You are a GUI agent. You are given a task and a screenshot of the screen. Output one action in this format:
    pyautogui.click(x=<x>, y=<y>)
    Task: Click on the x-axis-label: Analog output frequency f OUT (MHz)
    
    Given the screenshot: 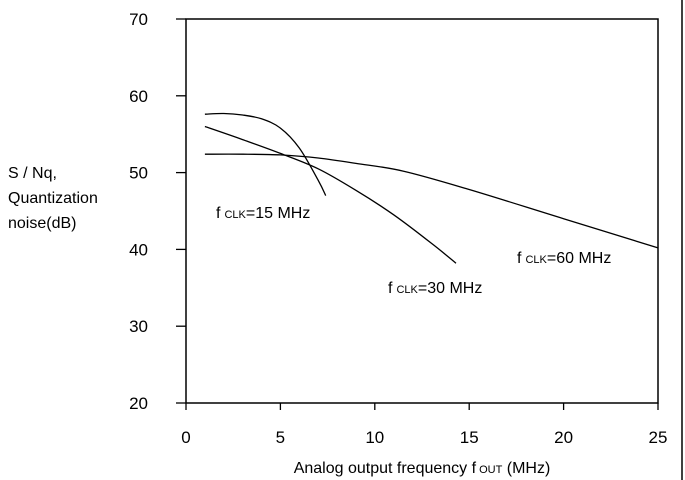 What is the action you would take?
    pyautogui.click(x=422, y=468)
    